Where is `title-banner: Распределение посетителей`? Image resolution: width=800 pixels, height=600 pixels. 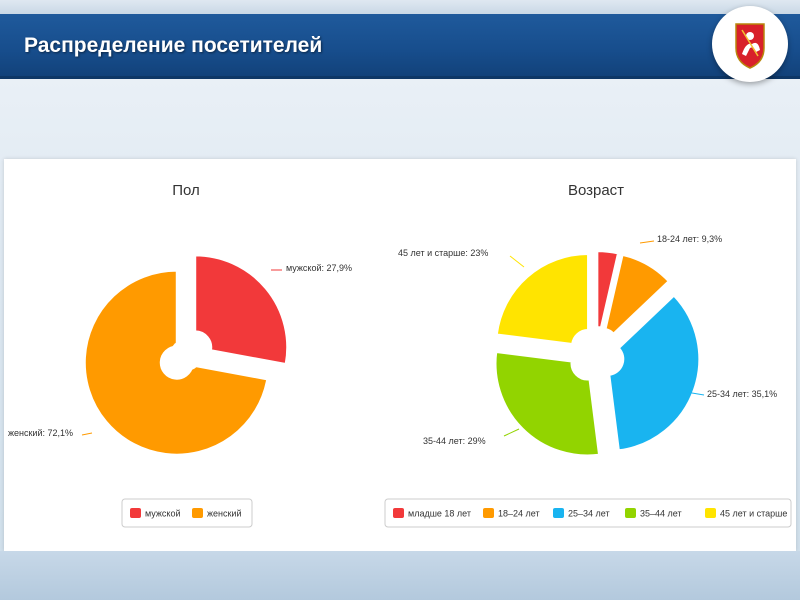 title-banner: Распределение посетителей is located at coordinates (400, 46).